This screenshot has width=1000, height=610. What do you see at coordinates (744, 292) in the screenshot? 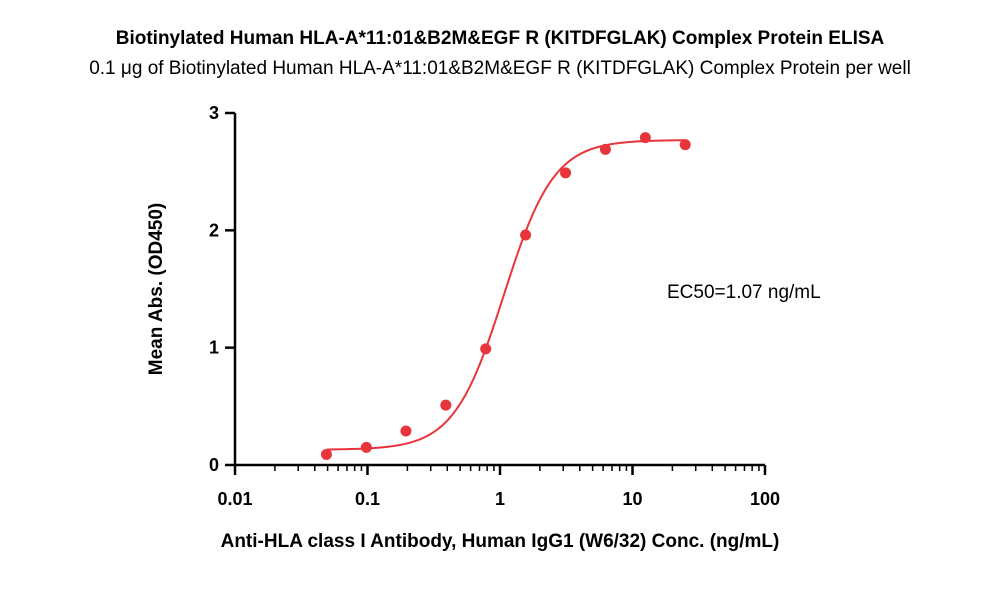
I see `ec50-annotation: EC50=1.07 ng/mL` at bounding box center [744, 292].